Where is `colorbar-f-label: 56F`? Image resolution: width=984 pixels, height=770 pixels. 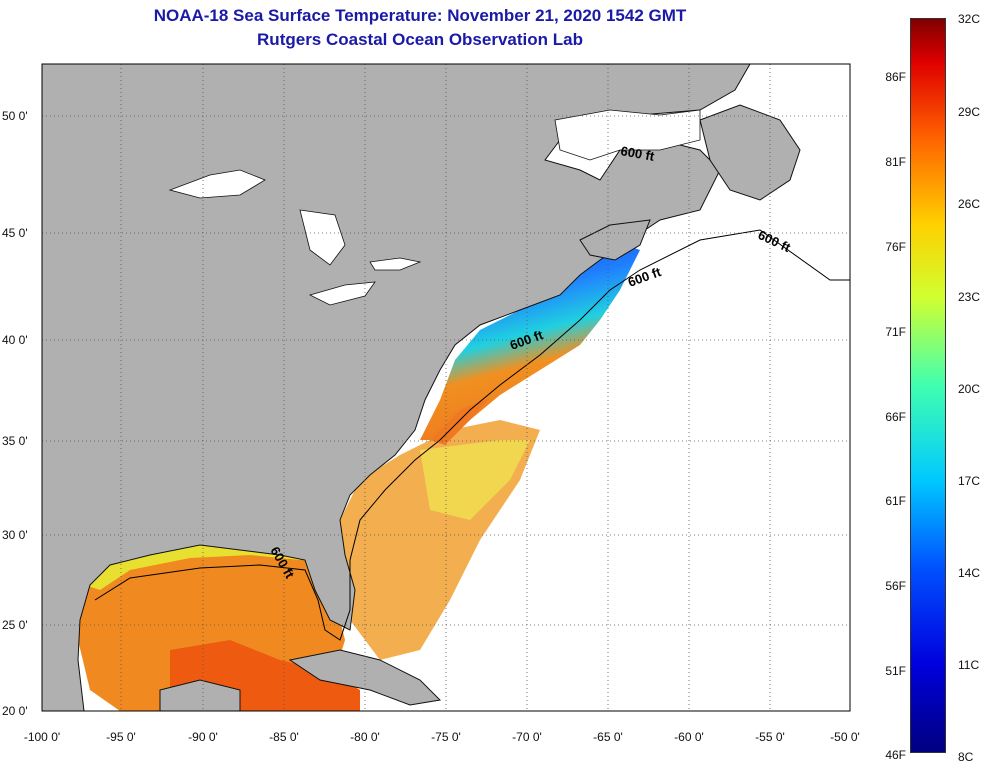
colorbar-f-label: 56F is located at coordinates (895, 586).